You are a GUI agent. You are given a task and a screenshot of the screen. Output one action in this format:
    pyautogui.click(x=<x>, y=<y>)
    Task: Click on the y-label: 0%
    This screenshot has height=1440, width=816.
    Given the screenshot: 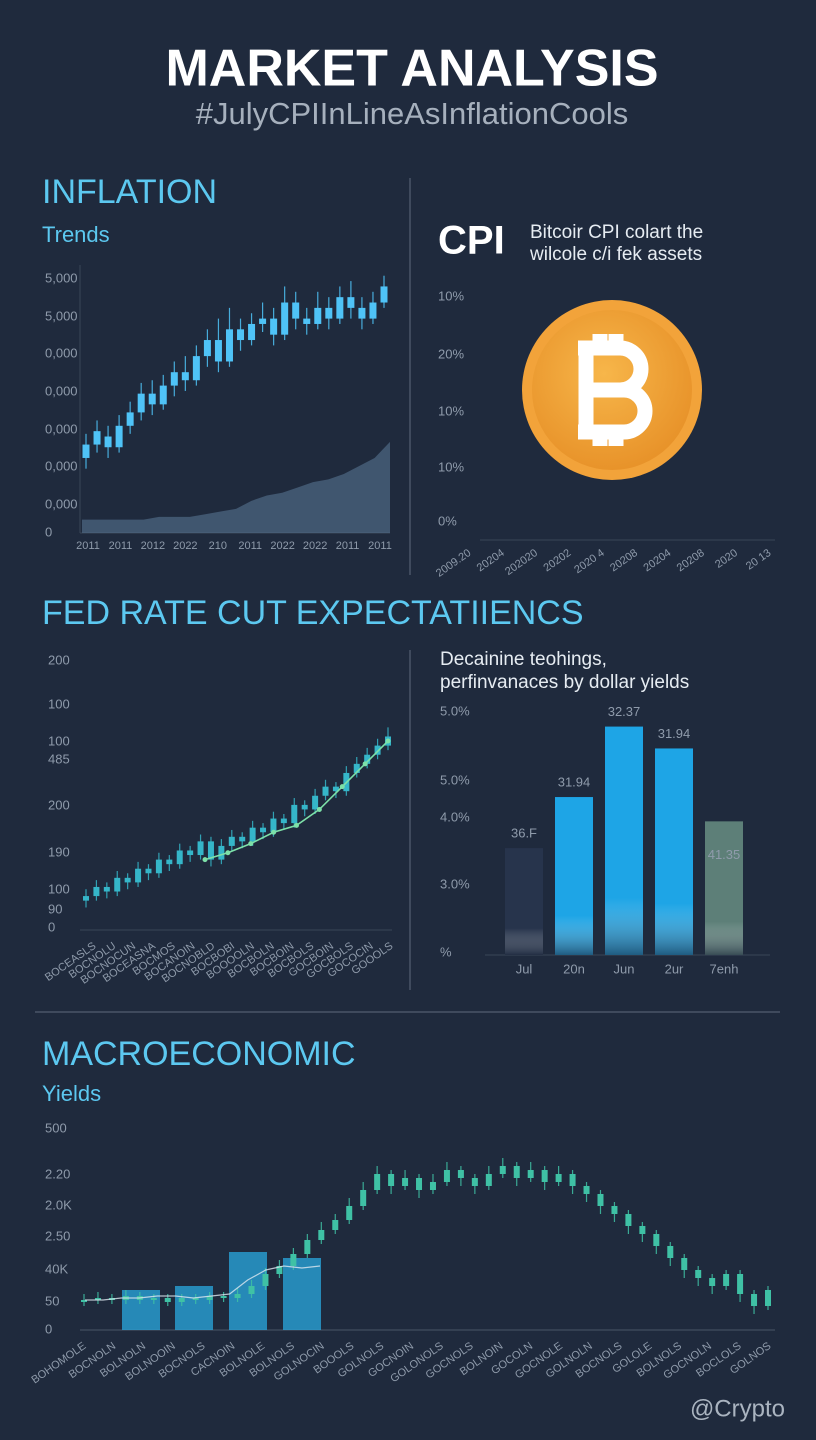 What is the action you would take?
    pyautogui.click(x=447, y=520)
    